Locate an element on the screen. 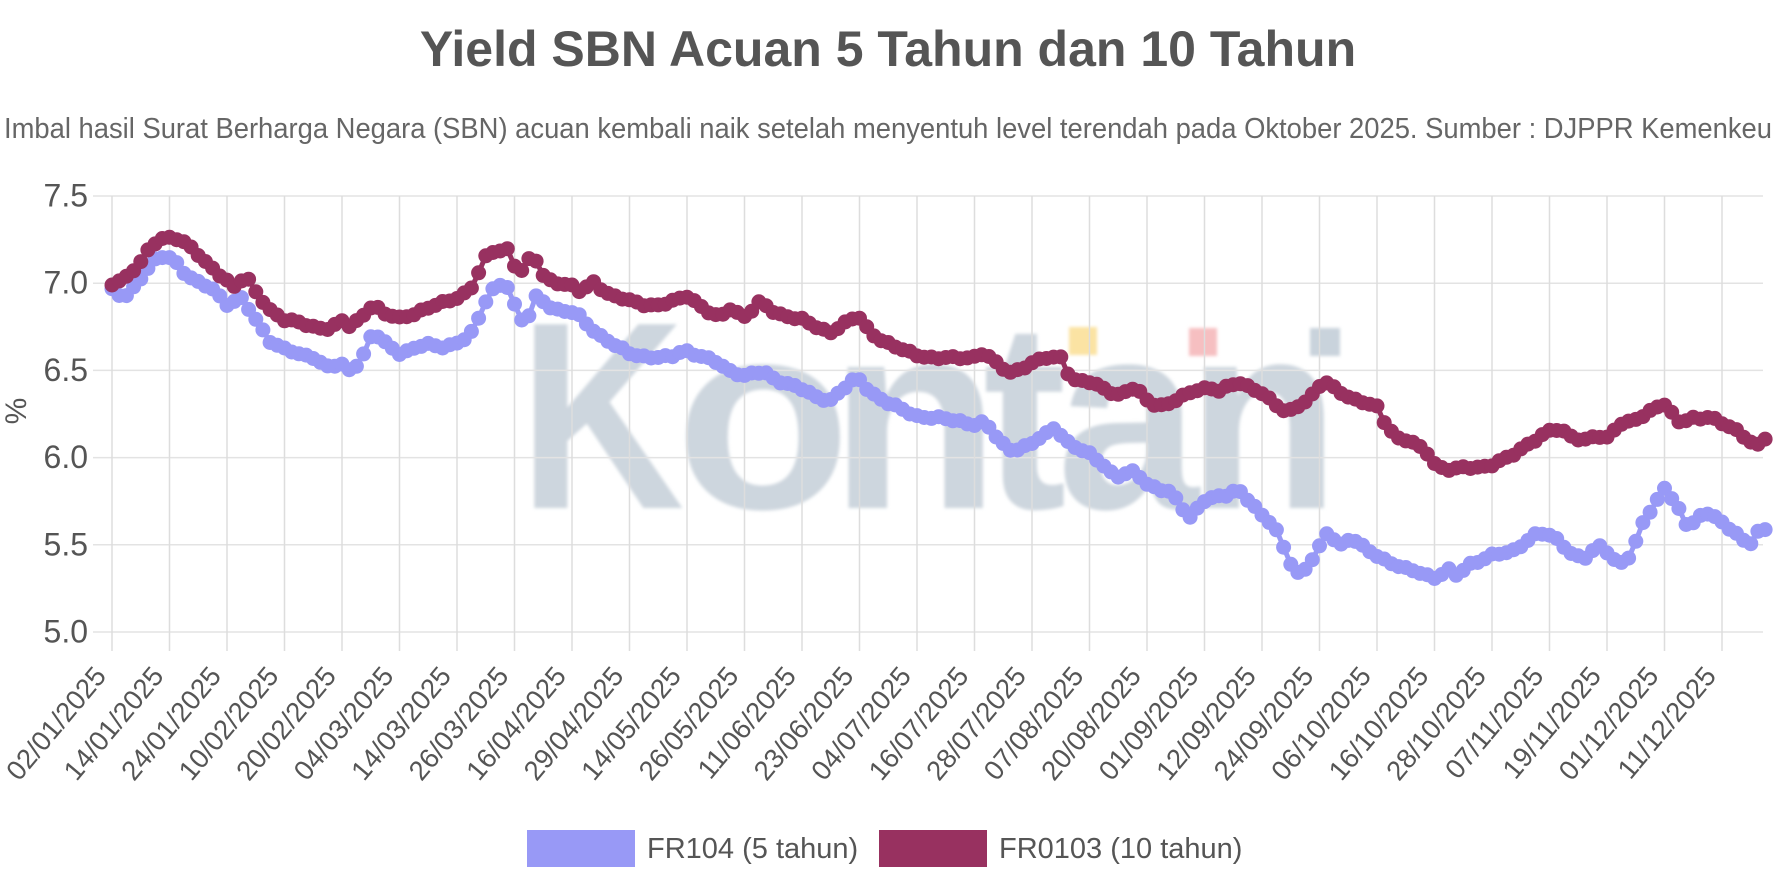 The width and height of the screenshot is (1776, 893). svg-text:Yield SBN Acuan 5 Tahun dan 10: Yield SBN Acuan 5 Tahun dan 10 Tahun is located at coordinates (888, 49).